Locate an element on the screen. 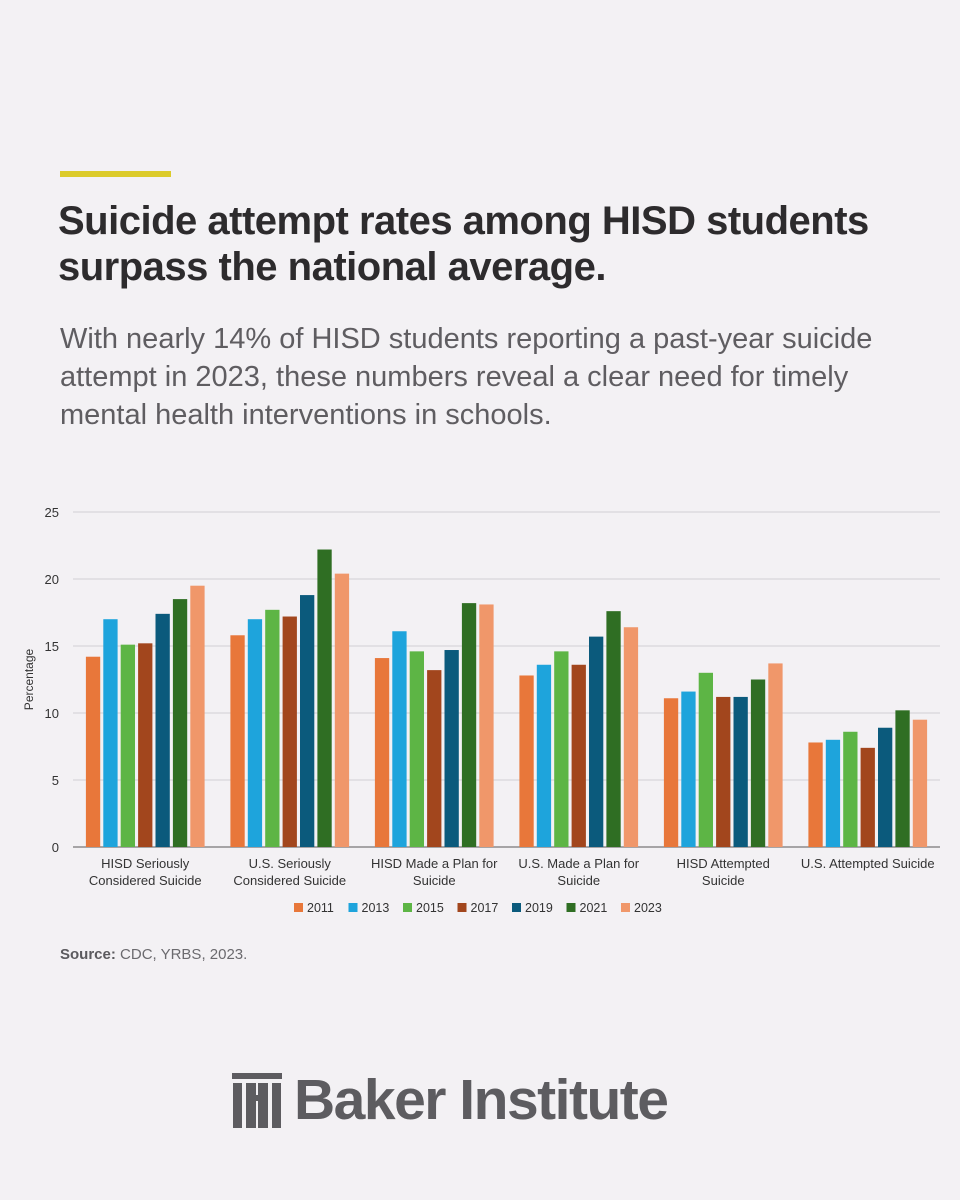  legend-label: 2013 is located at coordinates (376, 908).